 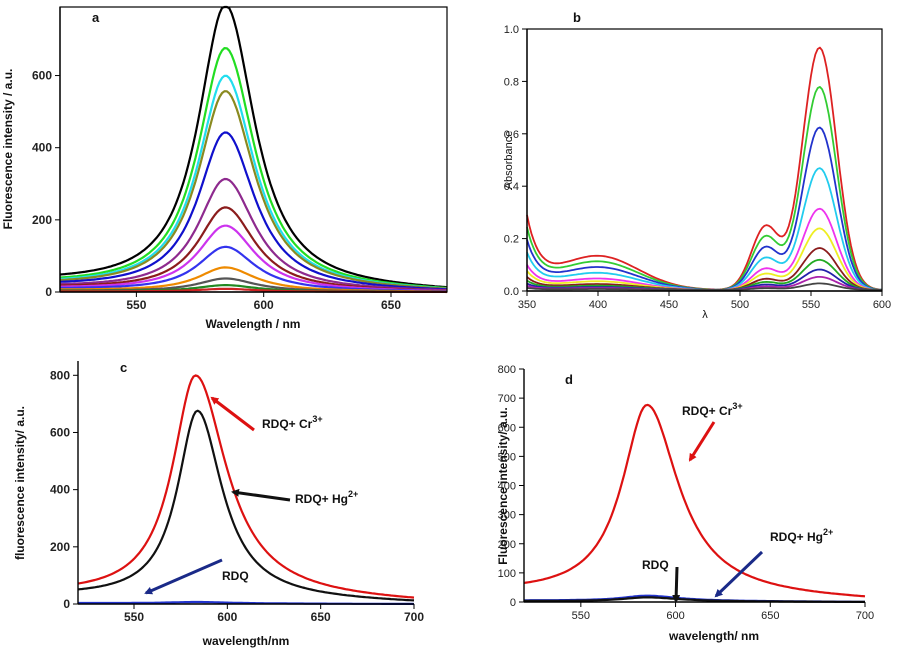 What do you see at coordinates (882, 305) in the screenshot?
I see `x-tick-label-b-5: 600` at bounding box center [882, 305].